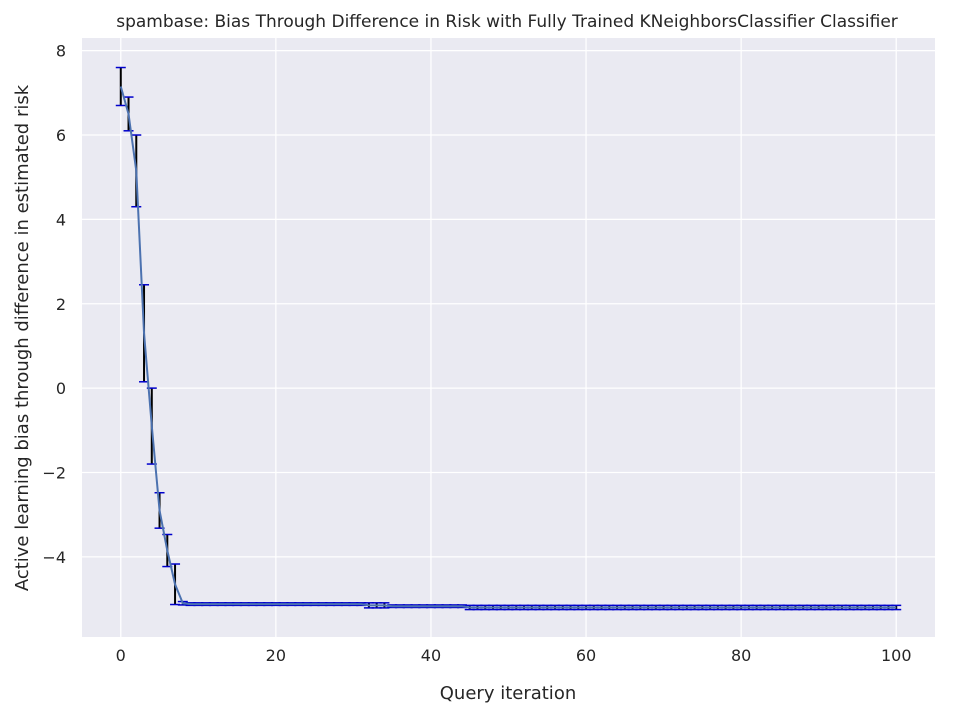  What do you see at coordinates (61, 135) in the screenshot?
I see `y-tick-label: 6` at bounding box center [61, 135].